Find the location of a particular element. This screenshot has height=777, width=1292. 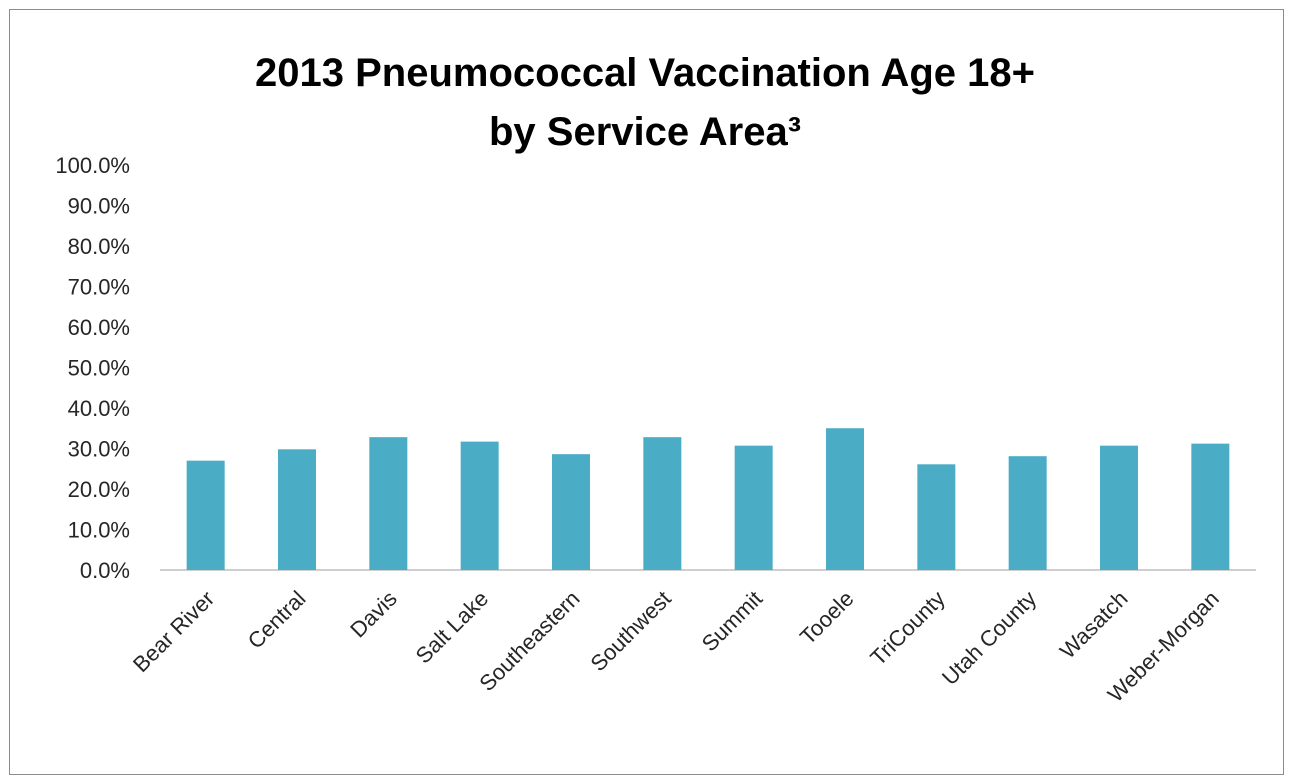

y-tick-label: 50.0% is located at coordinates (99, 368).